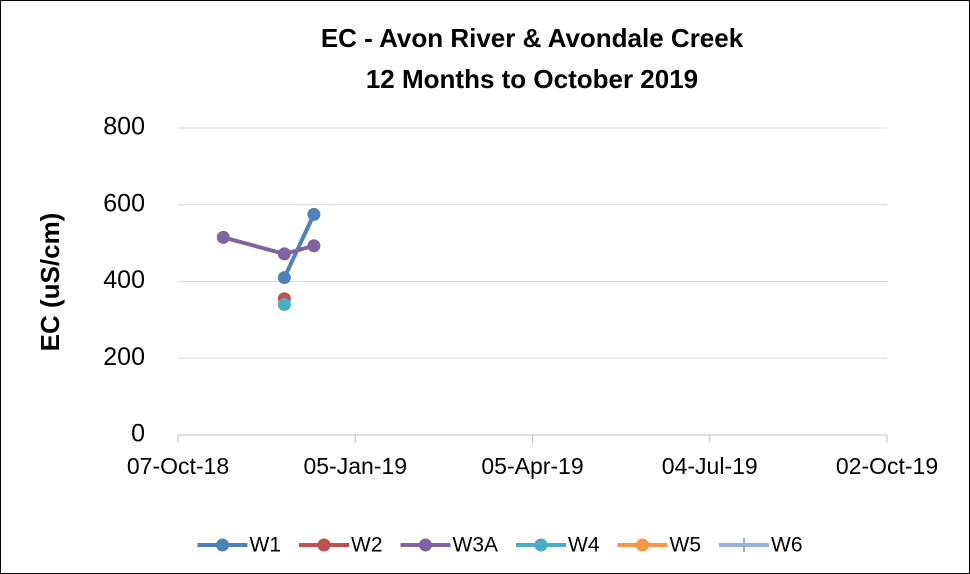  I want to click on series-line, so click(299, 246).